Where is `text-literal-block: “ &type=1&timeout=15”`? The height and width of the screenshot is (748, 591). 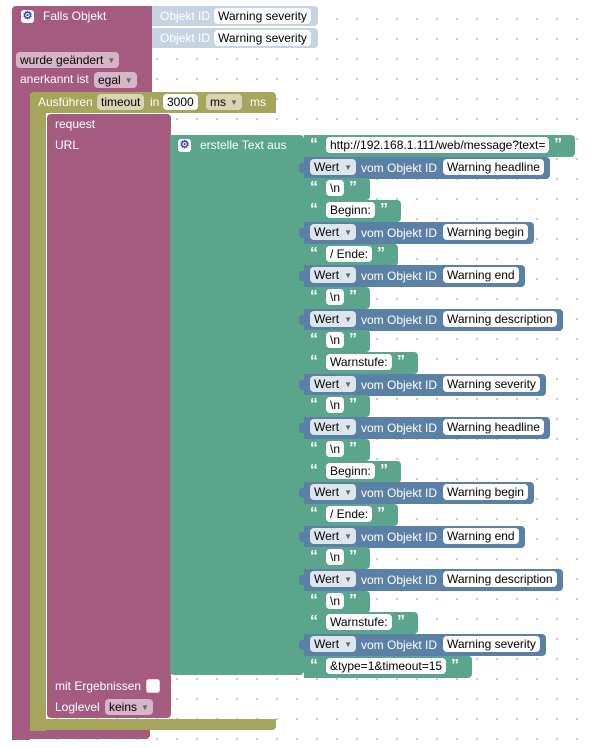
text-literal-block: “ &type=1&timeout=15” is located at coordinates (385, 667).